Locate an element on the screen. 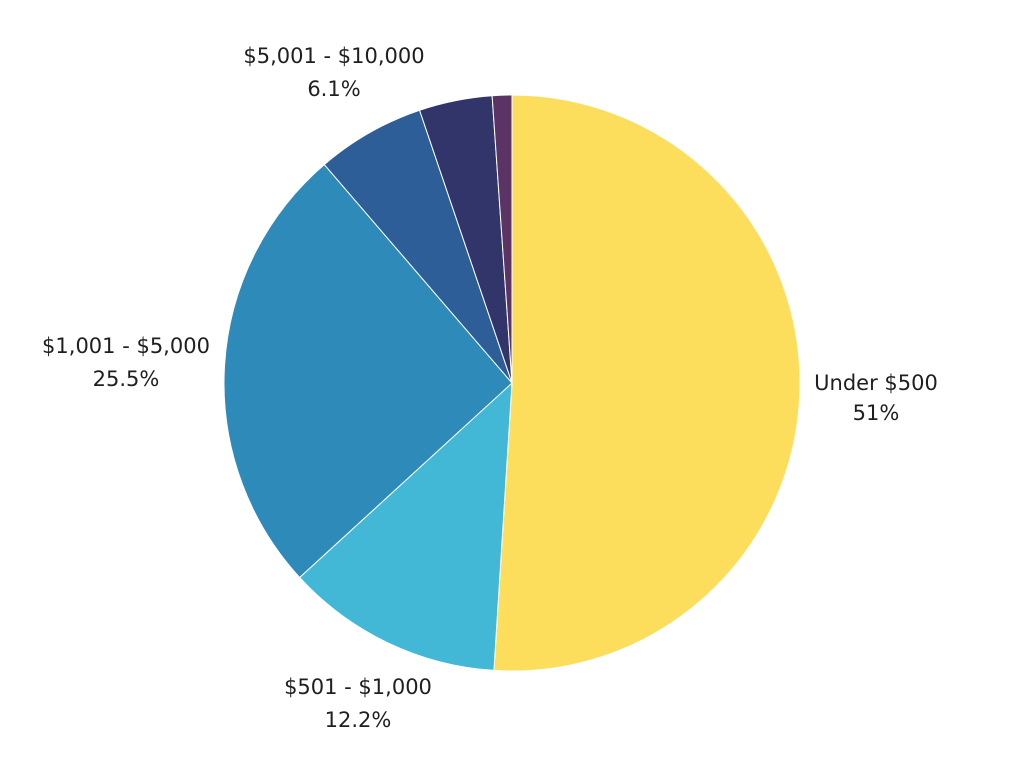  slice-label-category: $501 - $1,000 is located at coordinates (358, 687).